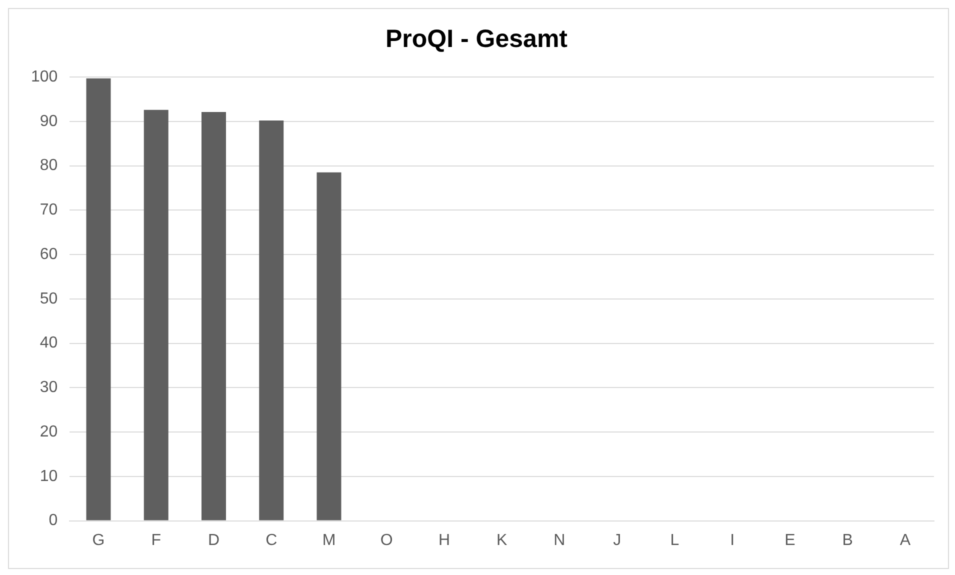  What do you see at coordinates (49, 299) in the screenshot?
I see `y-tick-label: 50` at bounding box center [49, 299].